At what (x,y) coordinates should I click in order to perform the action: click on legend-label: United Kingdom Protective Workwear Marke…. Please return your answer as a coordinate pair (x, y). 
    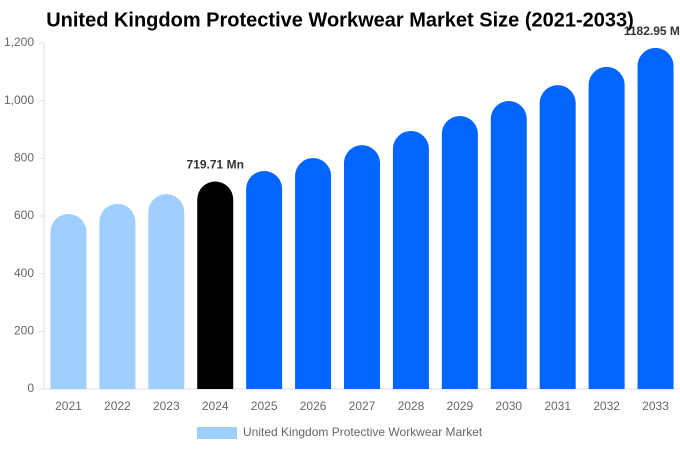
    Looking at the image, I should click on (363, 432).